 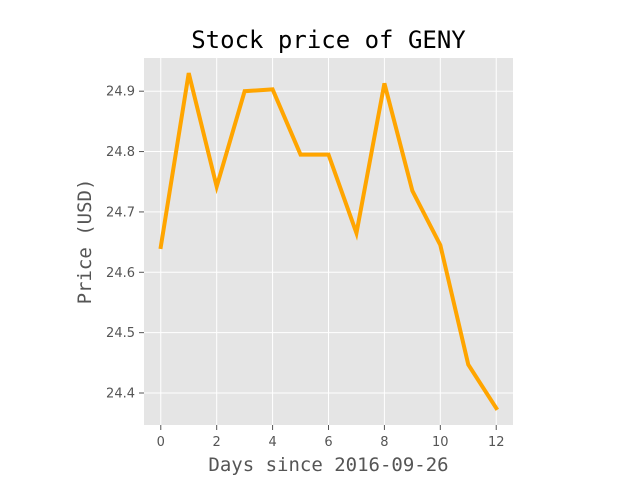 What do you see at coordinates (120, 333) in the screenshot?
I see `y-tick-label: 24.5` at bounding box center [120, 333].